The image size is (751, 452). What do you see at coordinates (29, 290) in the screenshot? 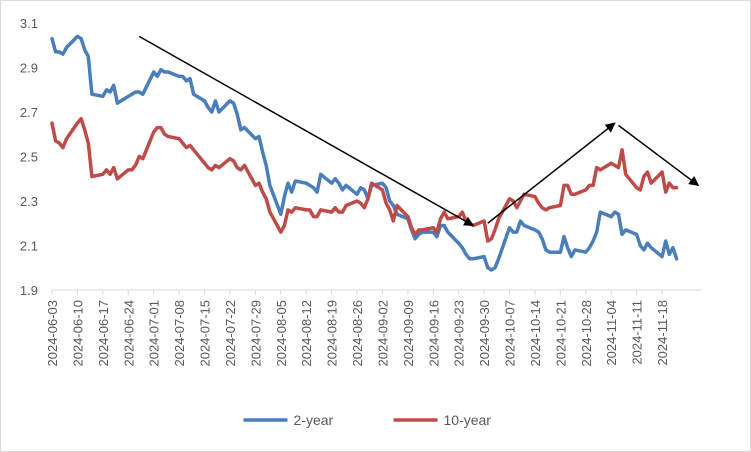
I see `y-tick-label: 1.9` at bounding box center [29, 290].